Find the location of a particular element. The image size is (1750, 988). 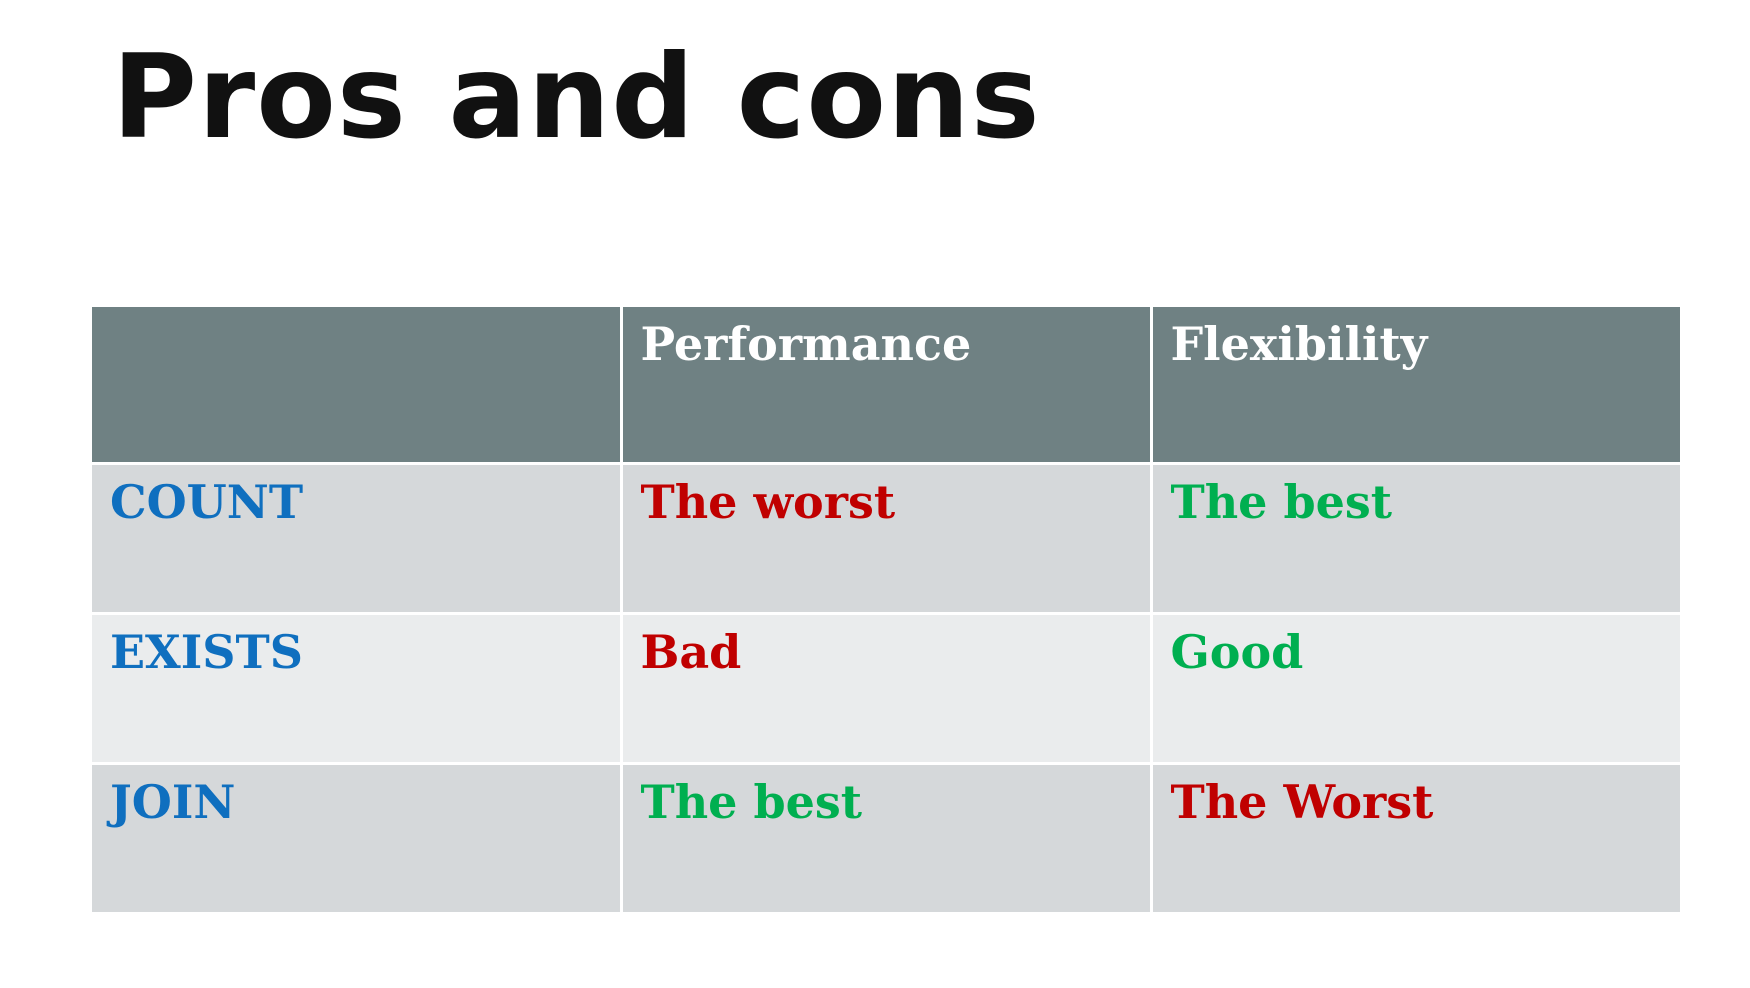

table-row-exists: EXISTS Bad Good is located at coordinates (886, 688).